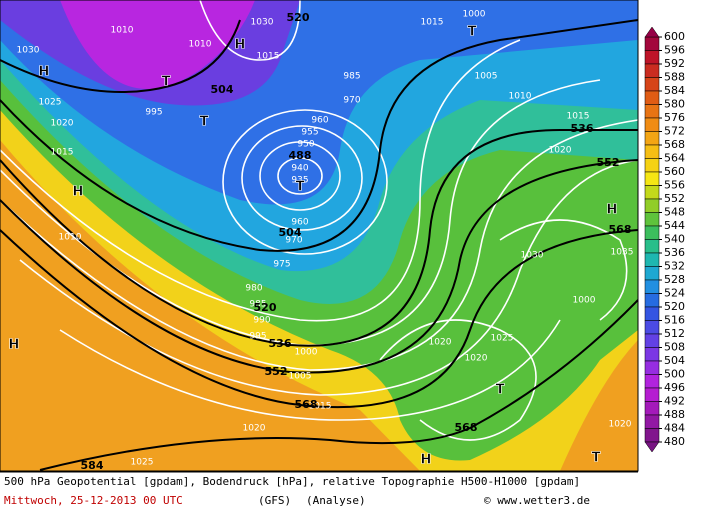  Describe the element at coordinates (674, 117) in the screenshot. I see `colorbar-tick-label: 576` at that location.